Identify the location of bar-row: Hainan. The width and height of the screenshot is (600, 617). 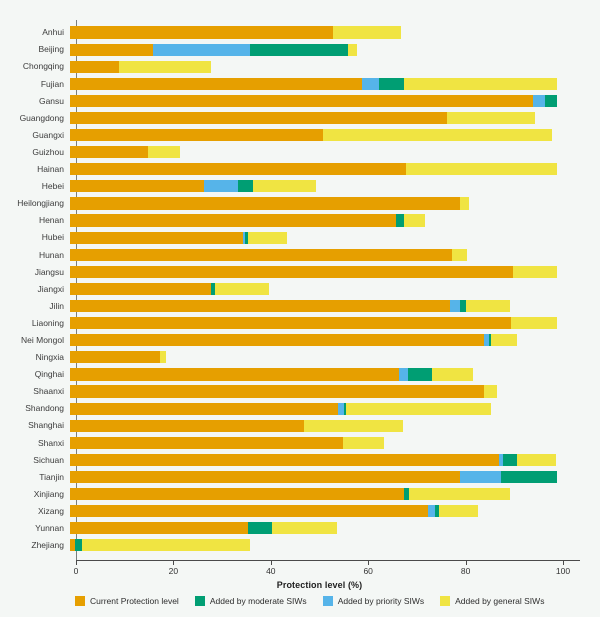
(300, 169).